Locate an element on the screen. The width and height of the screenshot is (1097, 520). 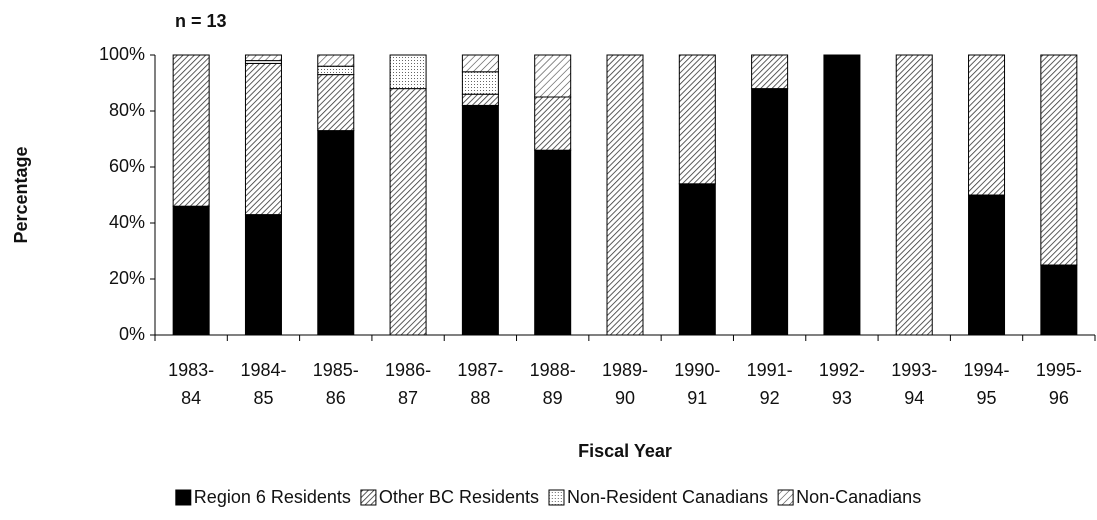
y-tick-label: 20% is located at coordinates (127, 278).